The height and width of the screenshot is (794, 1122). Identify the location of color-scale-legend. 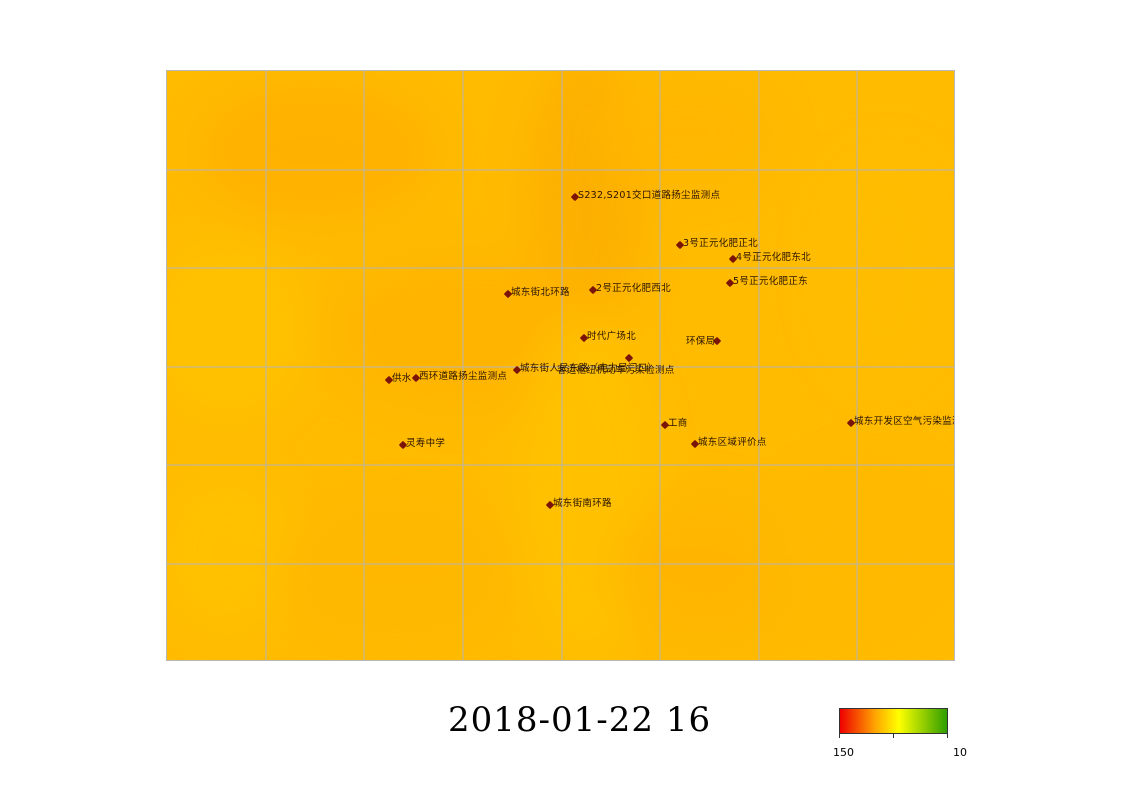
(893, 721).